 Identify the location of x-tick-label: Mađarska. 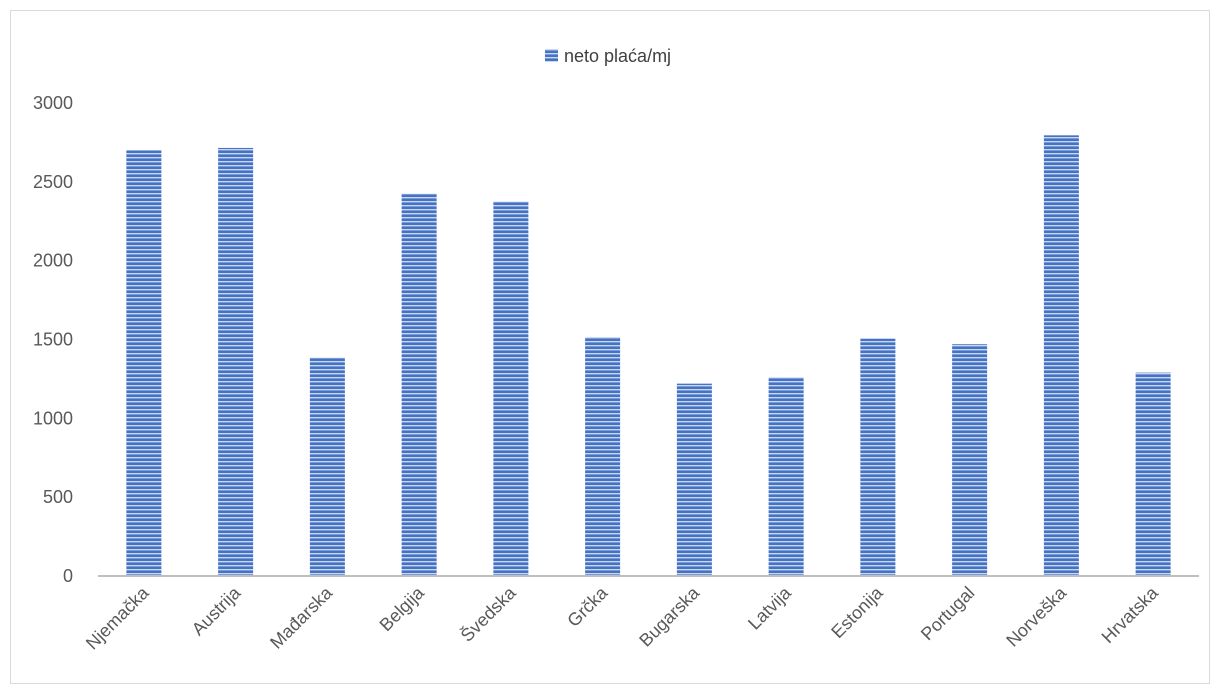
(301, 617).